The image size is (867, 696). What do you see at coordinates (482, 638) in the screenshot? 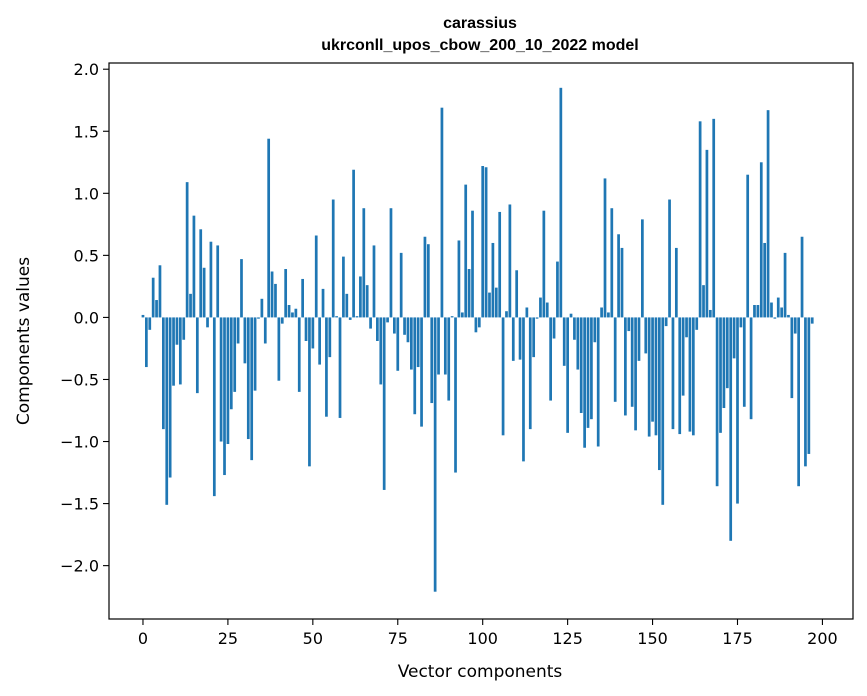
I see `x-tick-label: 100` at bounding box center [482, 638].